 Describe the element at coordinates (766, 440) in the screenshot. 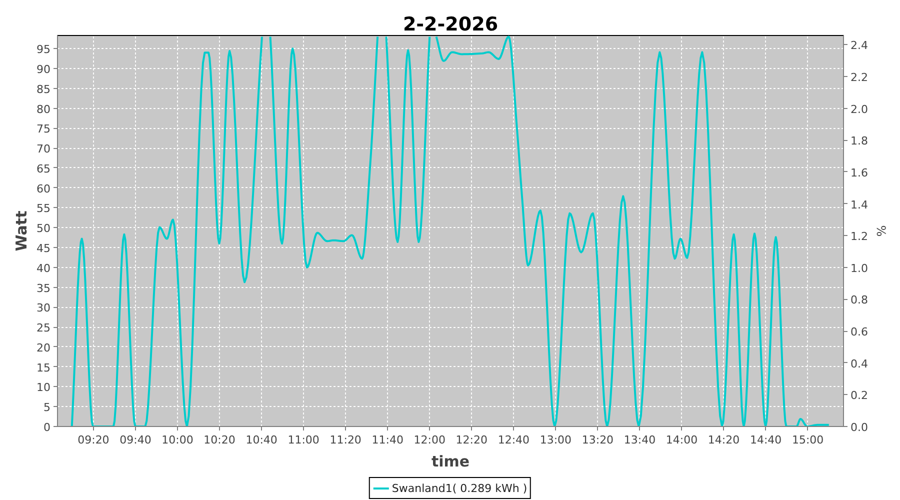

I see `x-tick-label: 14:40` at that location.